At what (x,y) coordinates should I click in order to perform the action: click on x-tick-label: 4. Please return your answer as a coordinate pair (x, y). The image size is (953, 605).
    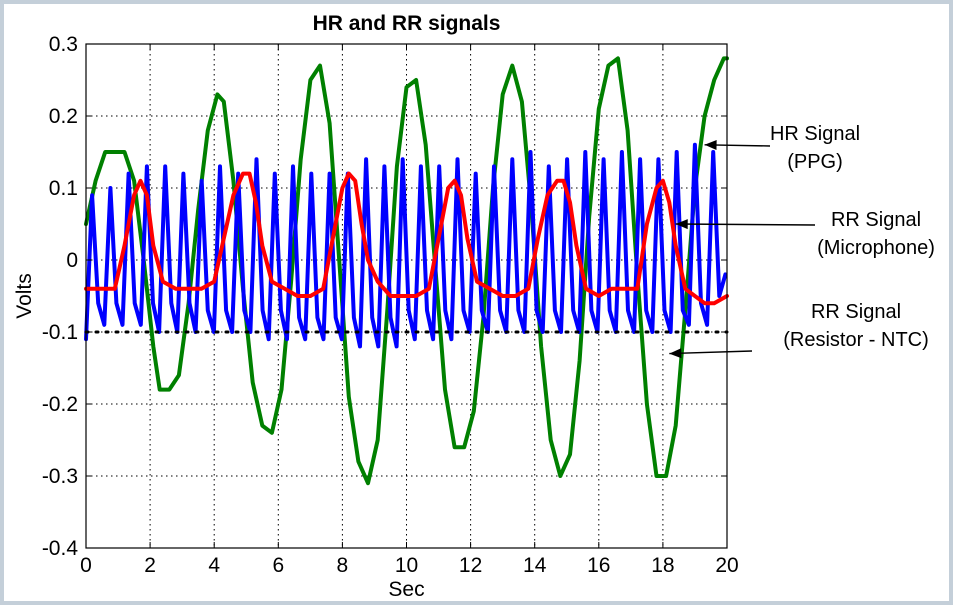
    Looking at the image, I should click on (214, 565).